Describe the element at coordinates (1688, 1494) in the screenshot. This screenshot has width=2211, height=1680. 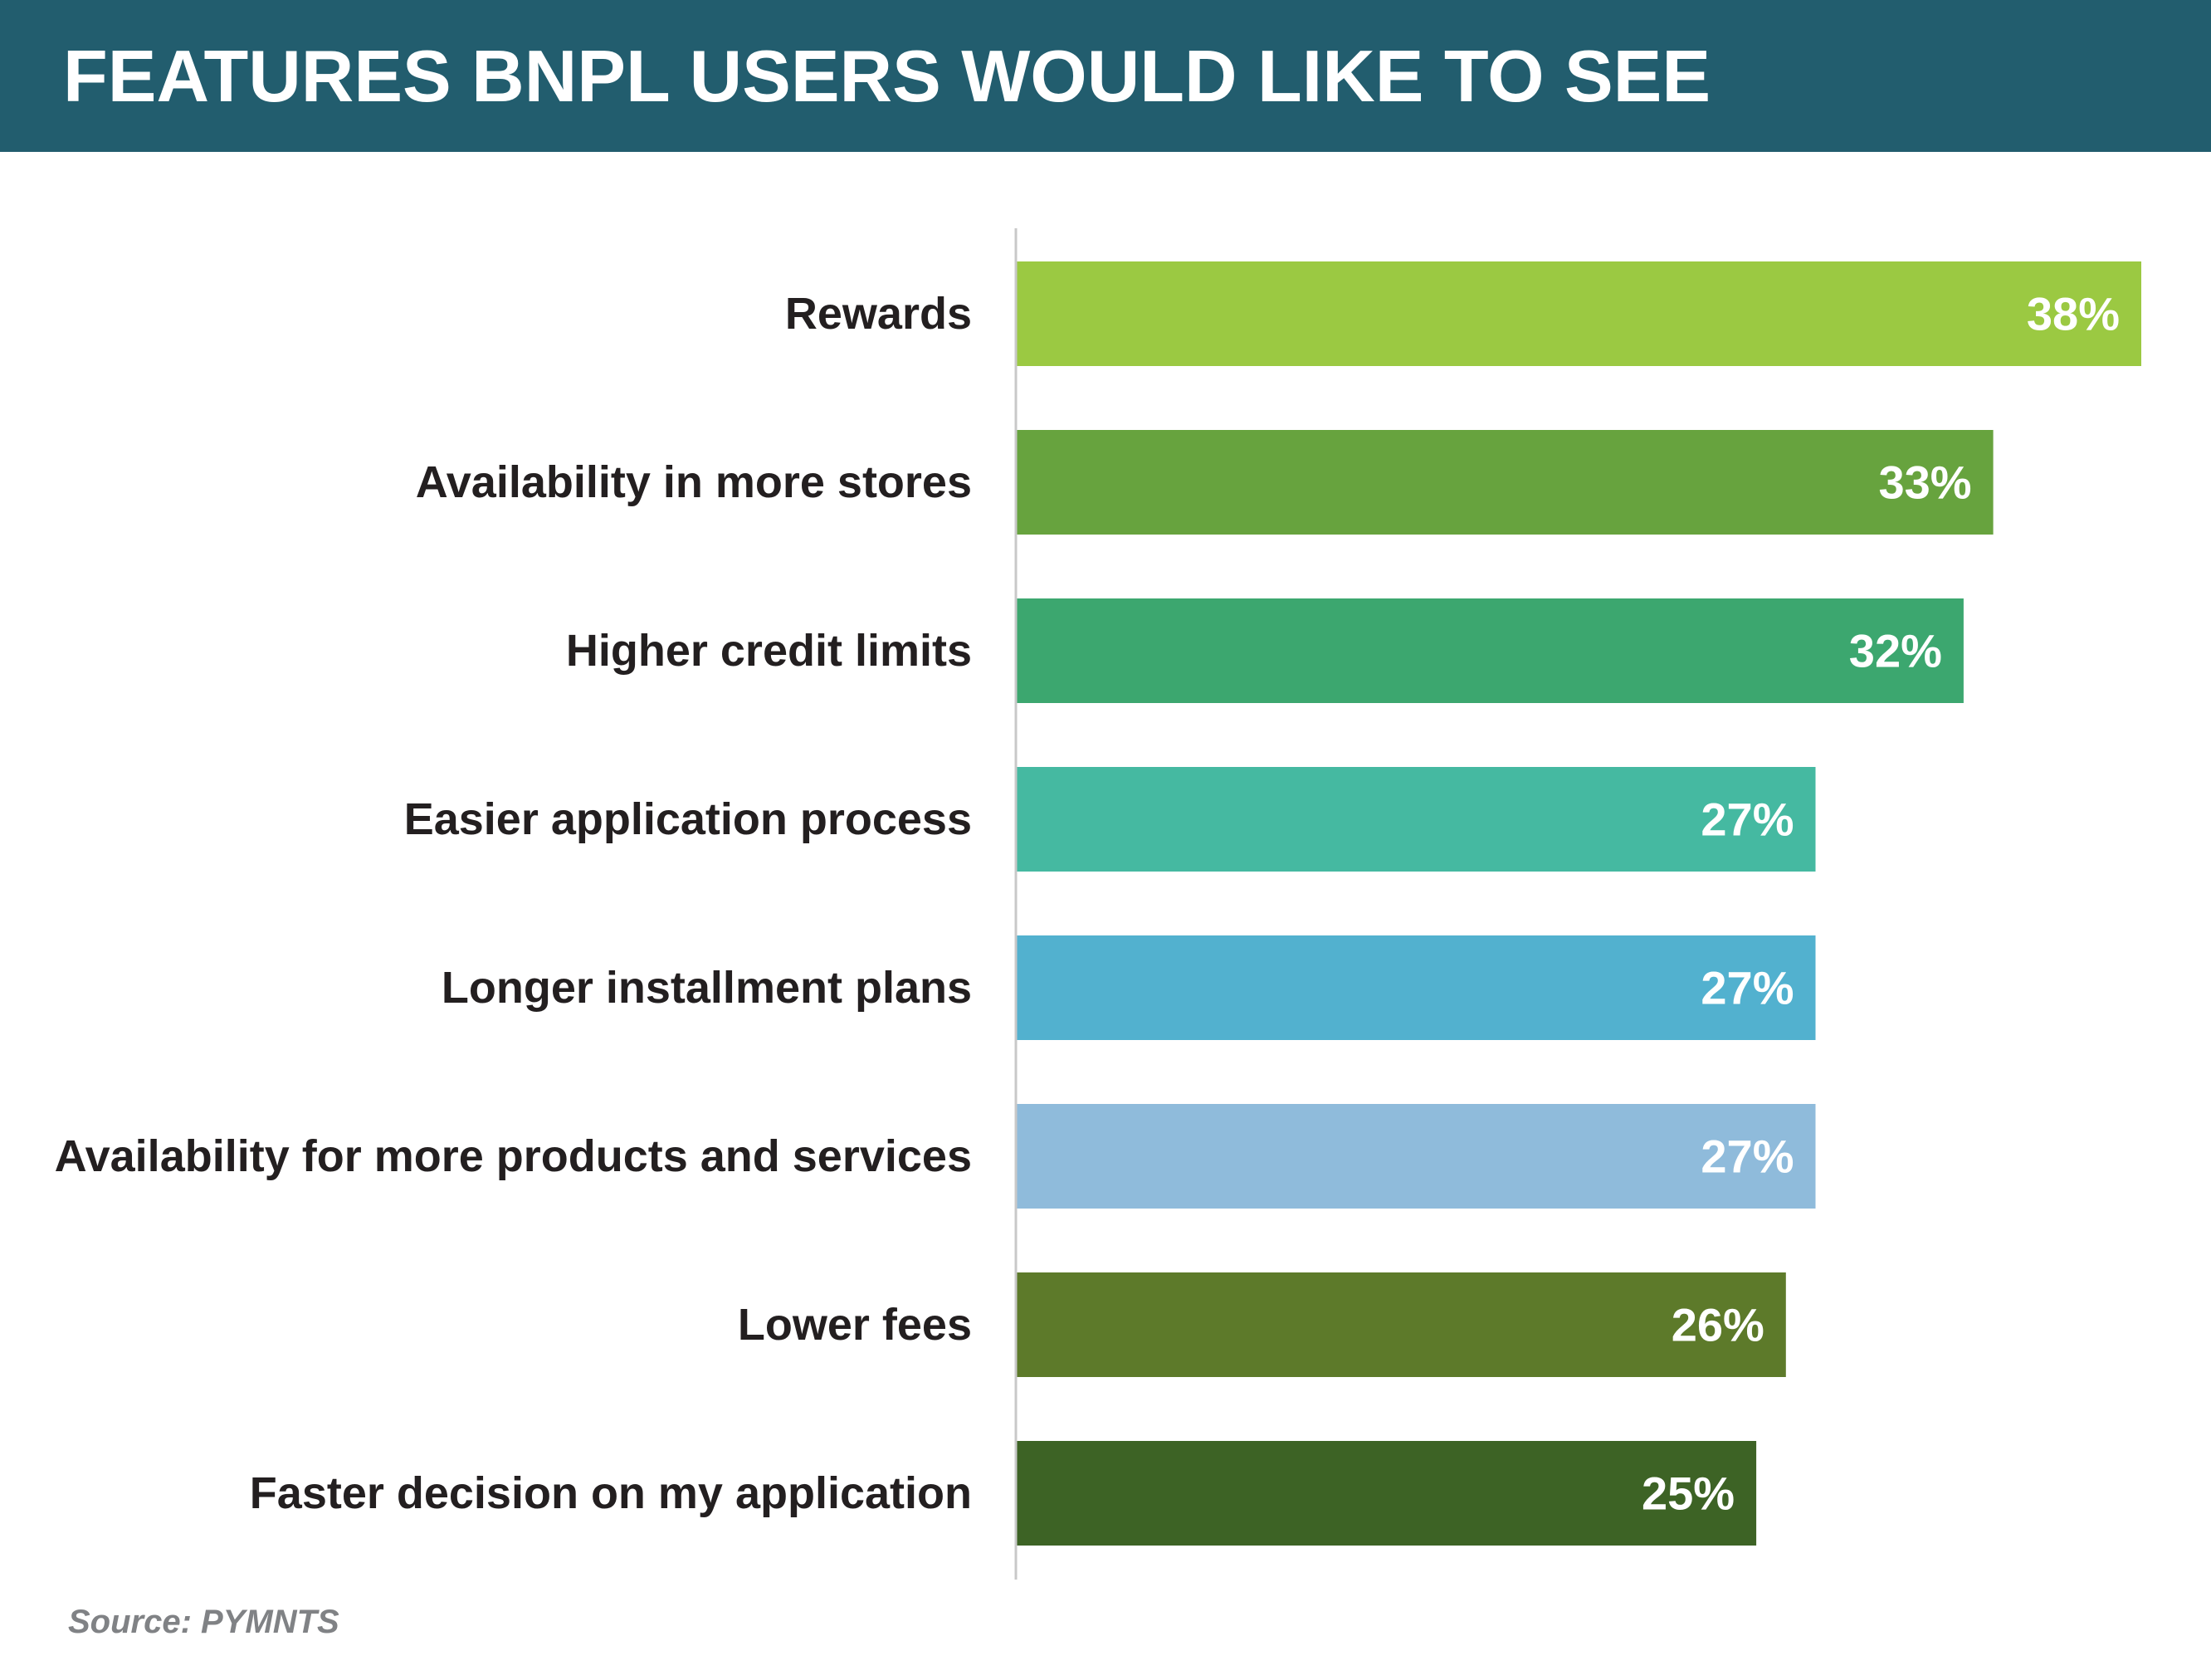
I see `value-label-8: 25%` at that location.